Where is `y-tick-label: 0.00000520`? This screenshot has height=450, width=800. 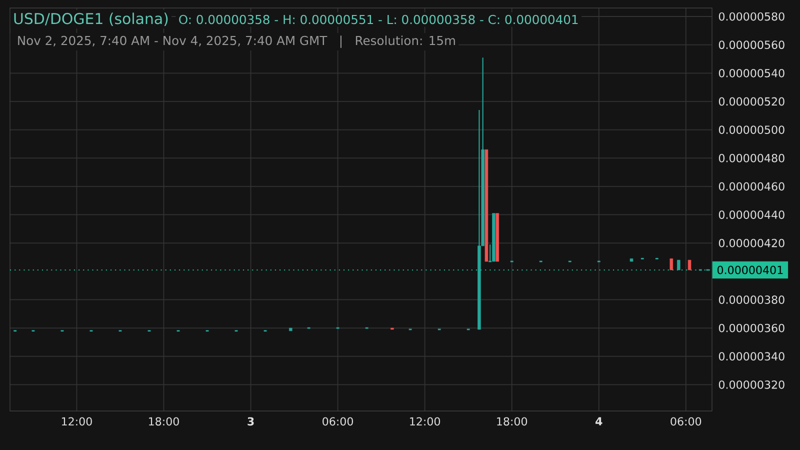
y-tick-label: 0.00000520 is located at coordinates (751, 101).